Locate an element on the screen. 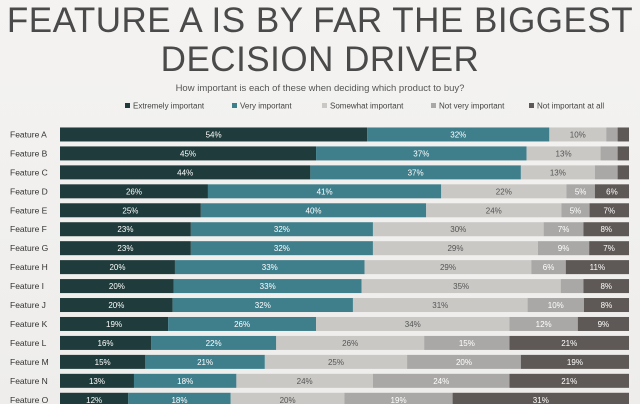 The height and width of the screenshot is (404, 640). bar-feature-j-very-important is located at coordinates (262, 305).